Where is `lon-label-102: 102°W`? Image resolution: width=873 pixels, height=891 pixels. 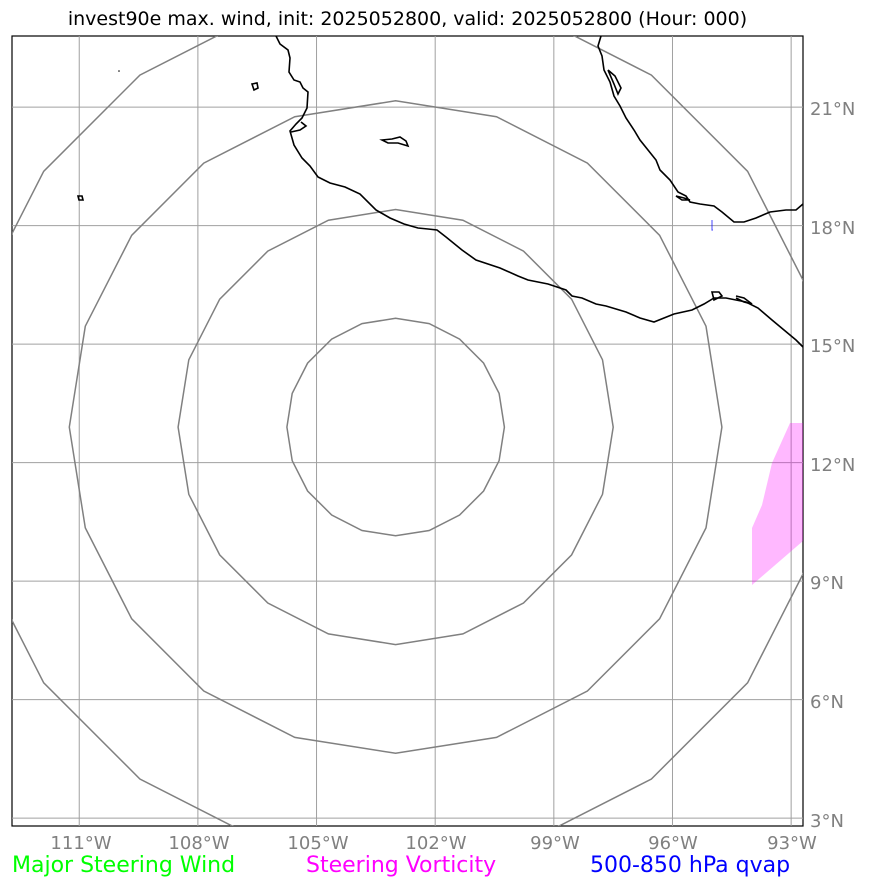
lon-label-102: 102°W is located at coordinates (436, 843).